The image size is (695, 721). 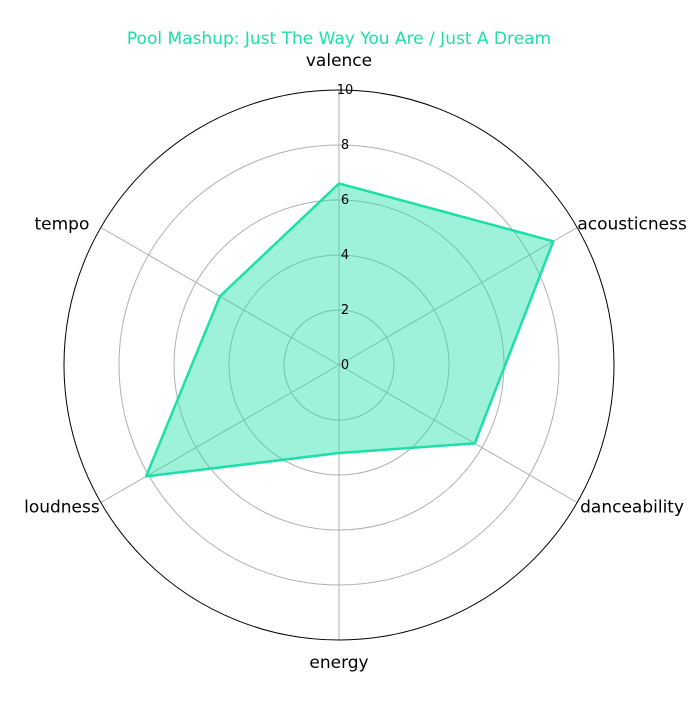 I want to click on axis-label-tempo: tempo, so click(x=61, y=225).